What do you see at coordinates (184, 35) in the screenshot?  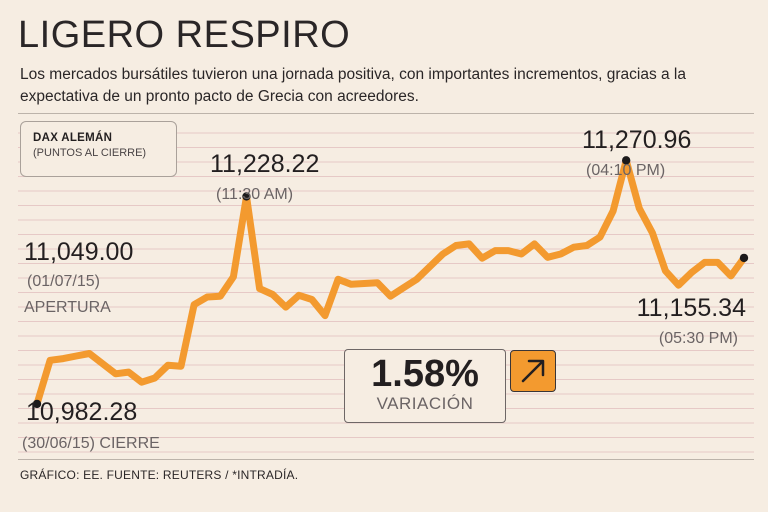 I see `chart-title: LIGERO RESPIRO` at bounding box center [184, 35].